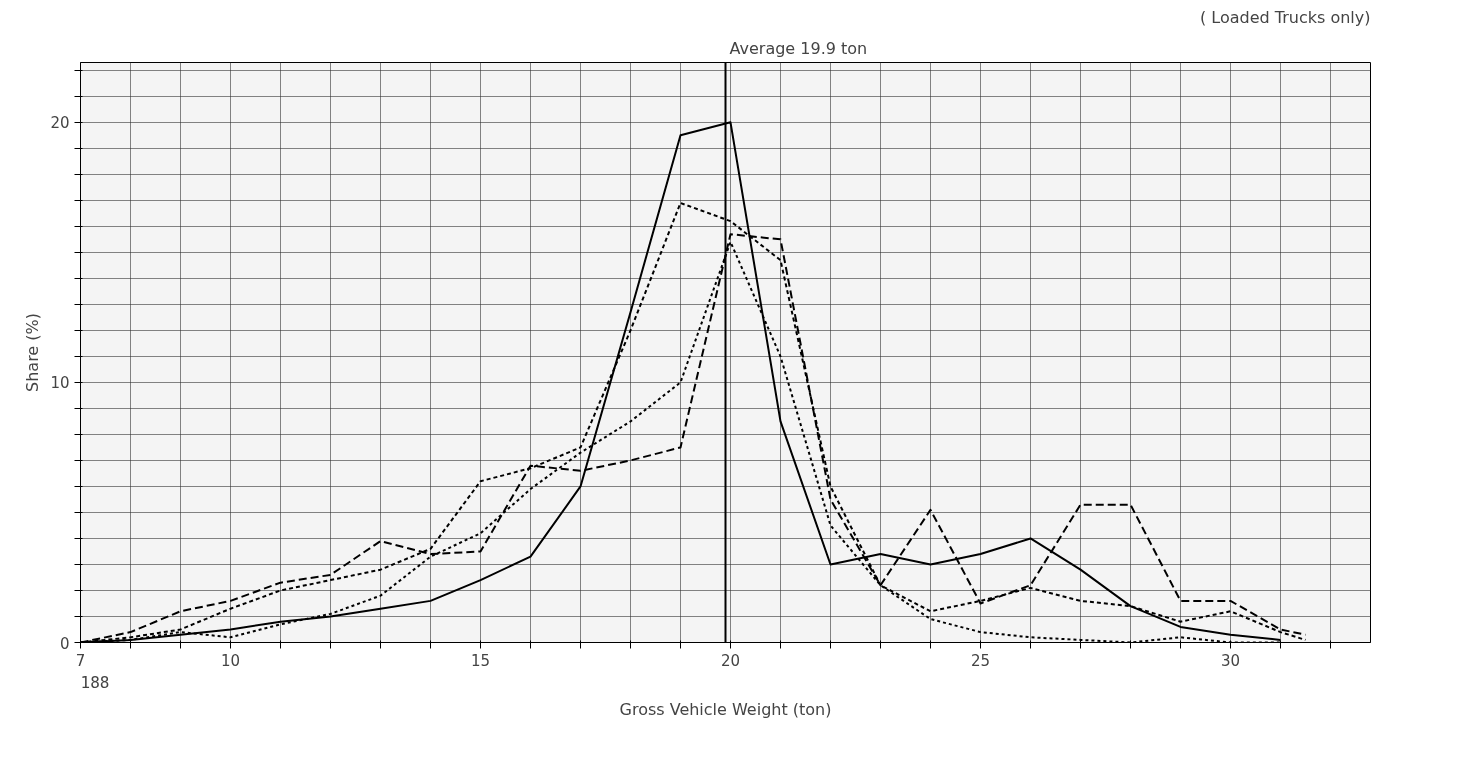  I want to click on x-tick-label: 30, so click(1230, 660).